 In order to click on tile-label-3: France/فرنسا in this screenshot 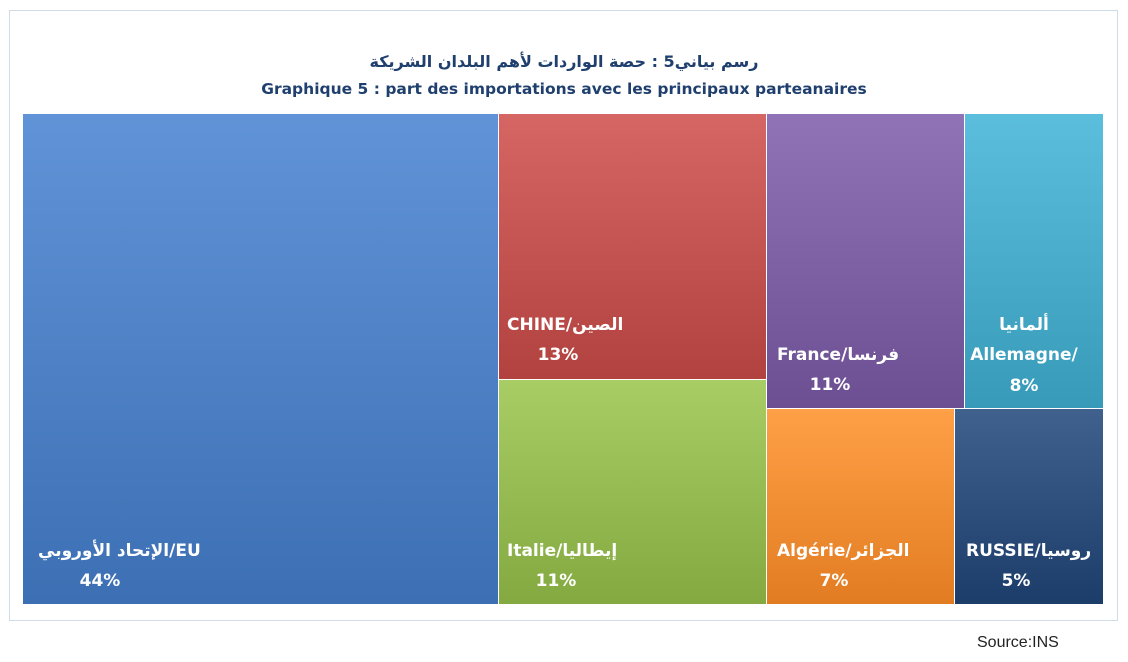, I will do `click(838, 355)`.